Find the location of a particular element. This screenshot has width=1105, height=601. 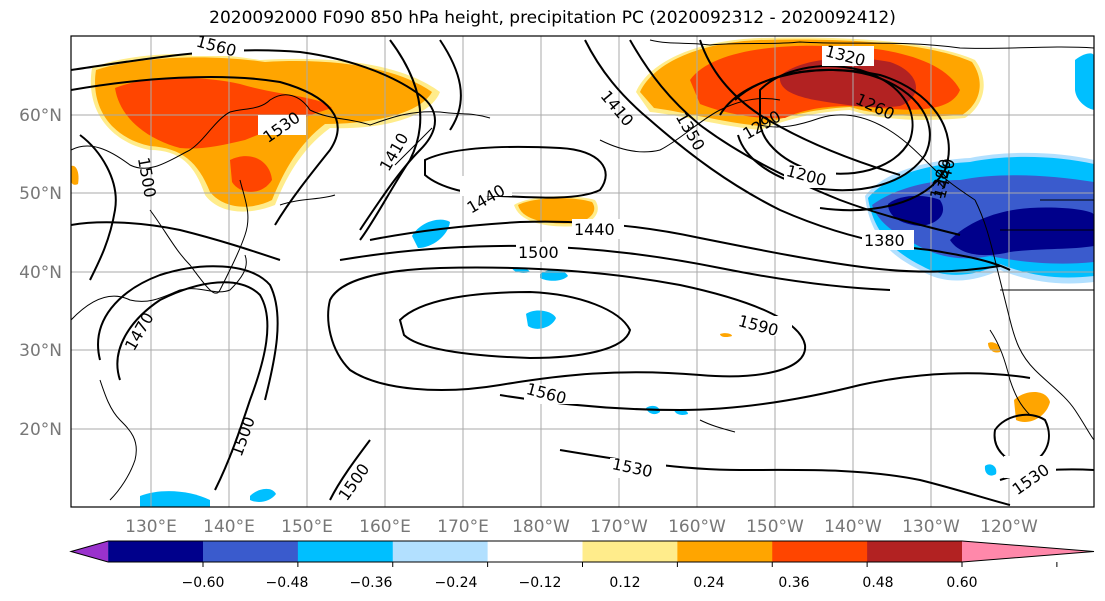

colorbar-tick-label: −0.36 is located at coordinates (371, 583).